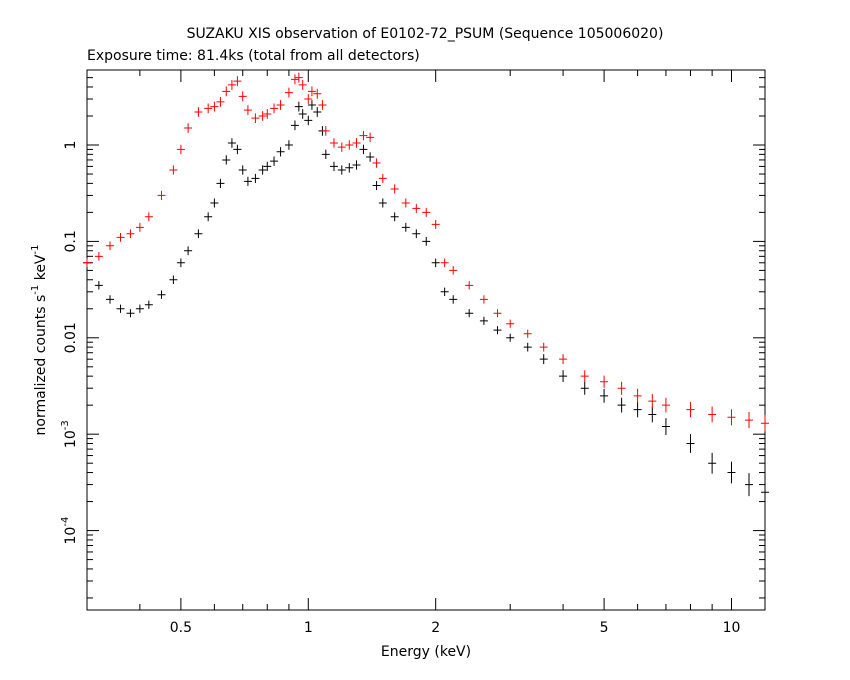 Image resolution: width=850 pixels, height=680 pixels. Describe the element at coordinates (71, 145) in the screenshot. I see `y-tick-label-base: 1` at that location.